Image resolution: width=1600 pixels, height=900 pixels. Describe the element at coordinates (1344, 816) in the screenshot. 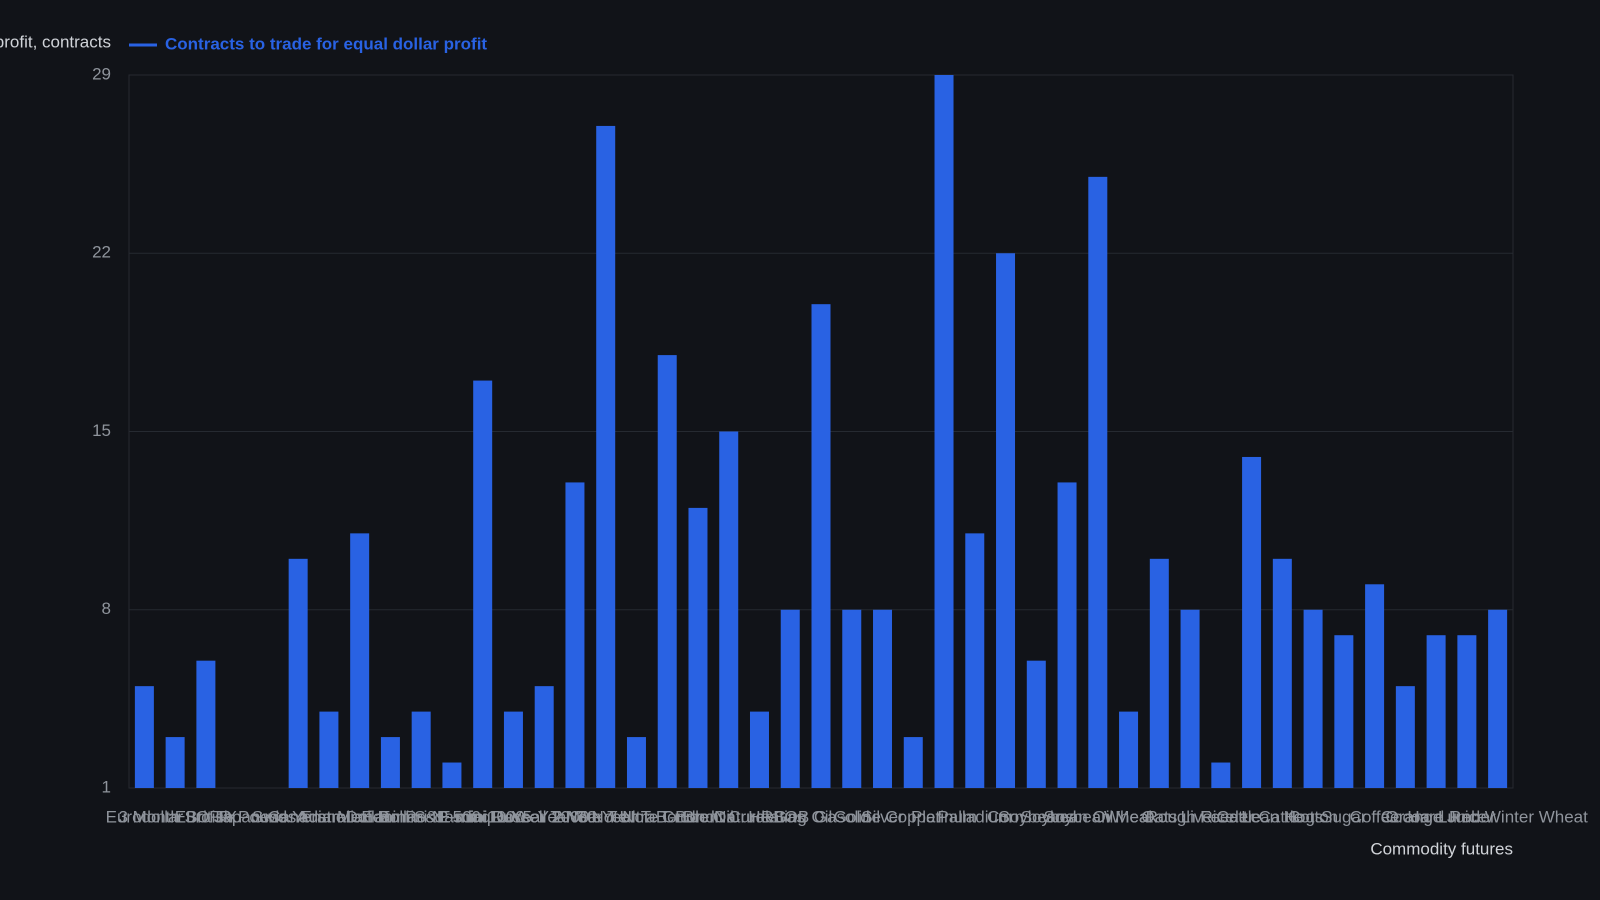

I see `x-tick-label: Sugar` at that location.